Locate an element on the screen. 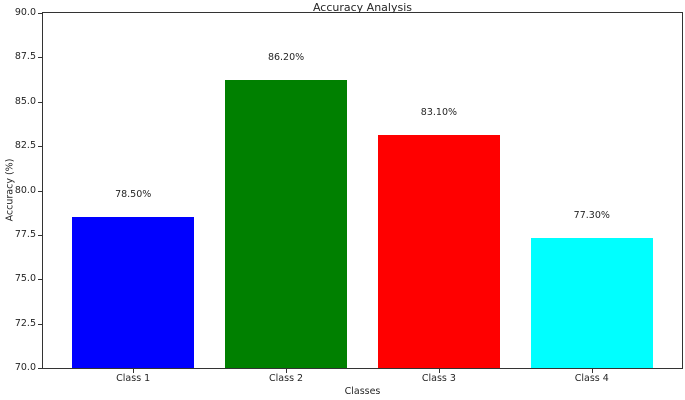 The image size is (685, 400). y-tick-label: 70.0 is located at coordinates (25, 367).